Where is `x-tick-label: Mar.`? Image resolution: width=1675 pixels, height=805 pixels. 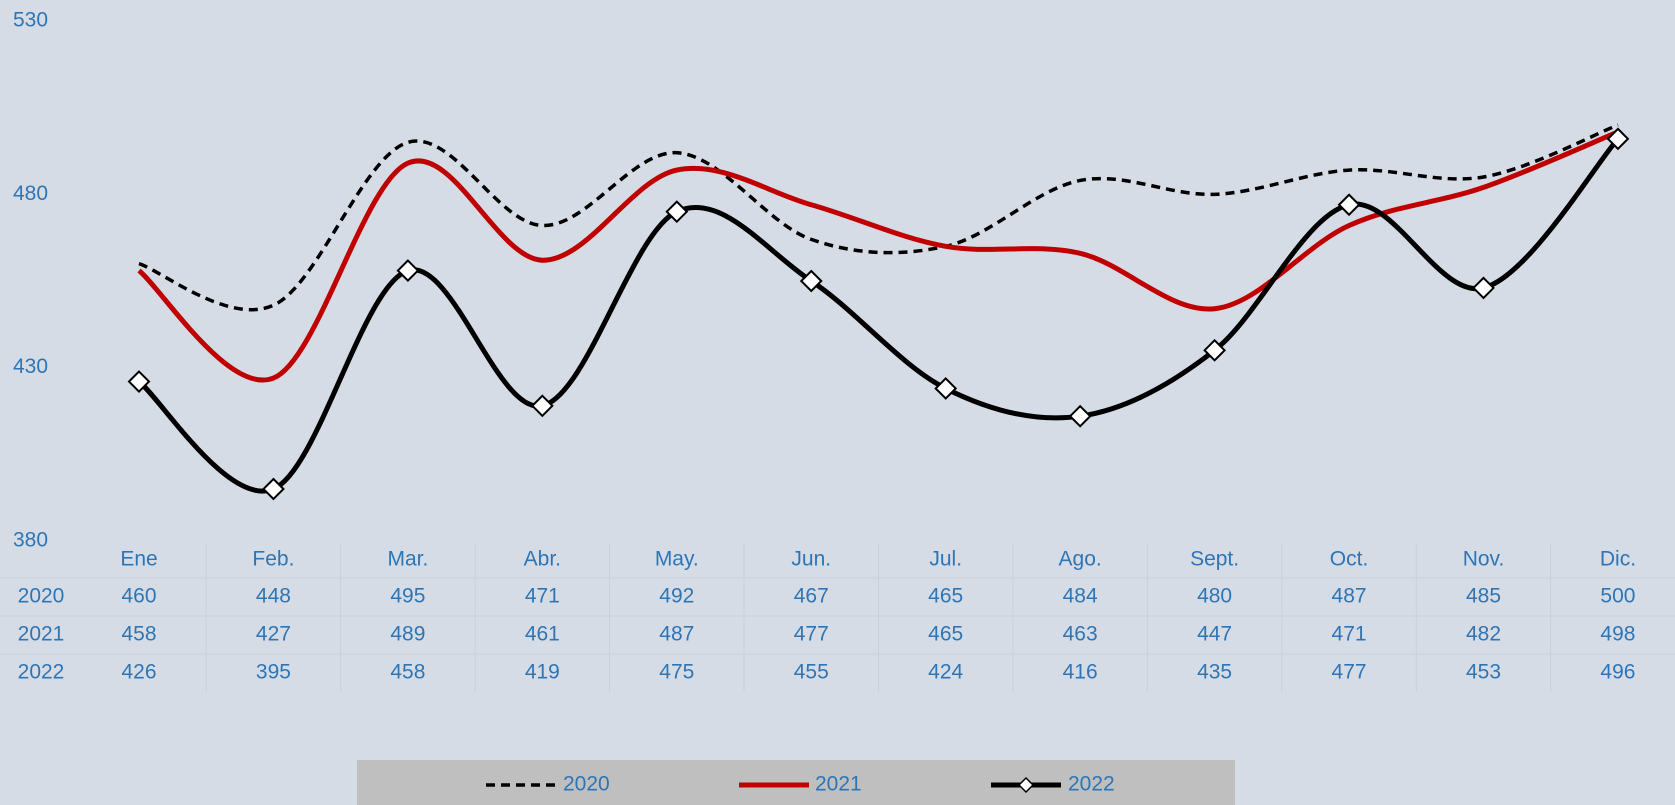
x-tick-label: Mar. is located at coordinates (407, 559).